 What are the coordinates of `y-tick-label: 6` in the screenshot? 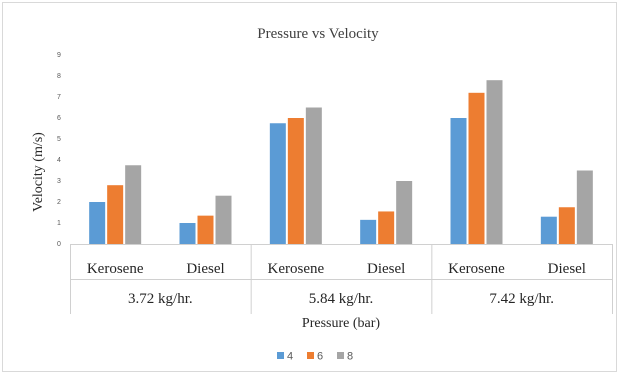 It's located at (59, 118).